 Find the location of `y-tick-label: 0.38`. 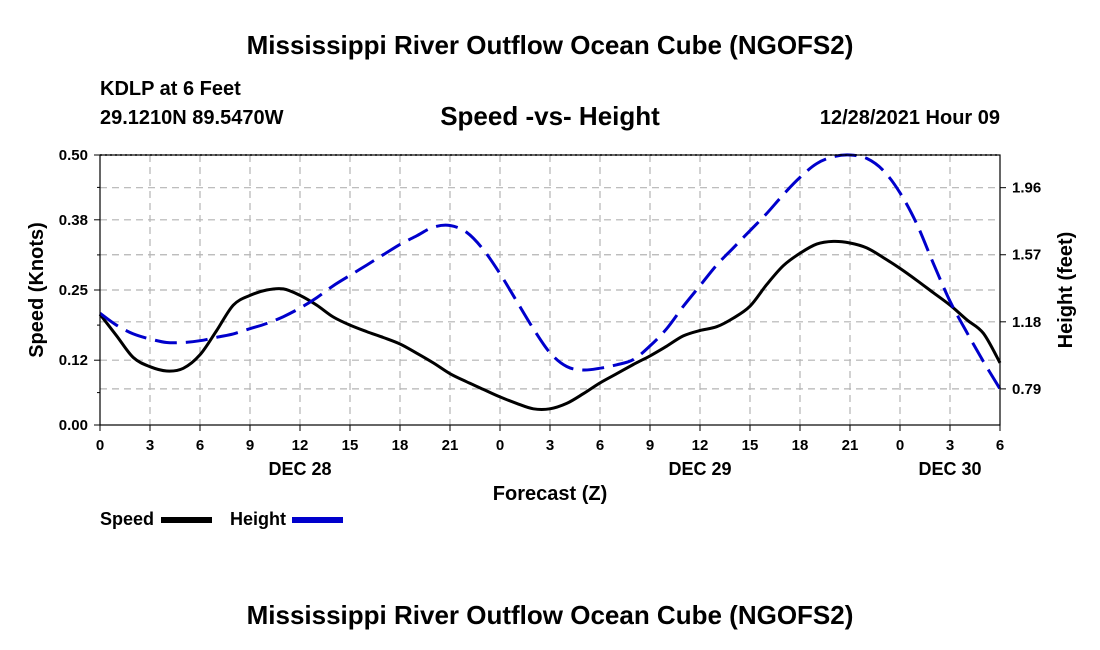

y-tick-label: 0.38 is located at coordinates (73, 220).